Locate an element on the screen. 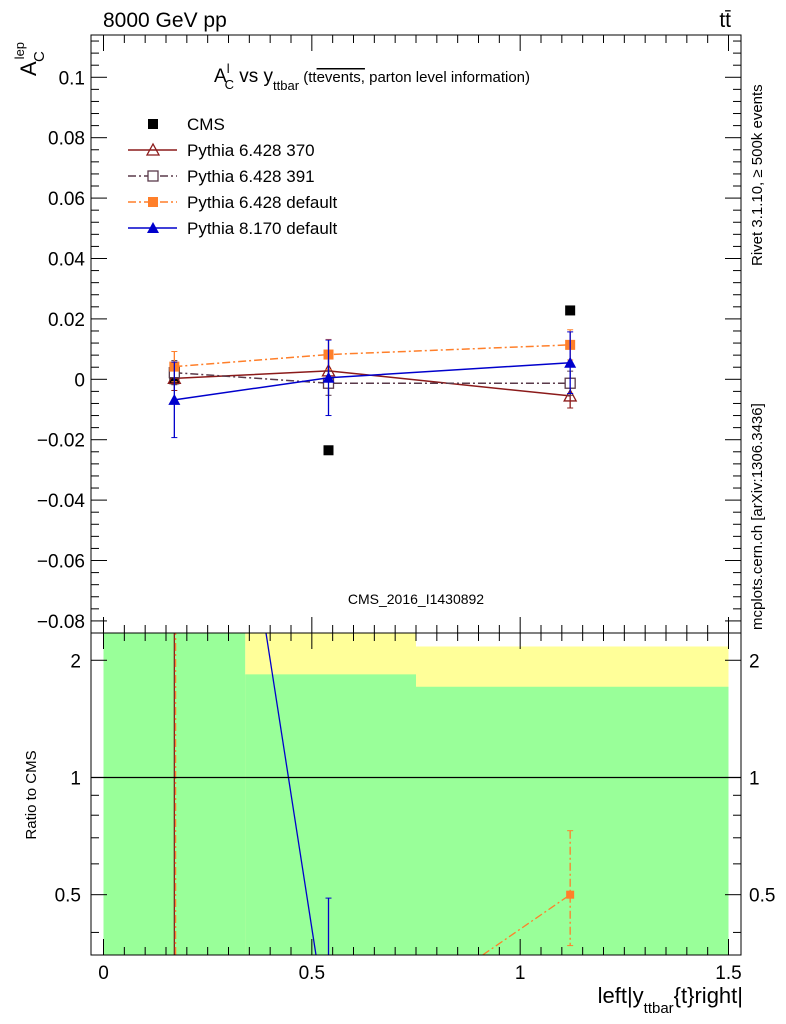 This screenshot has height=1024, width=786. y-tick-label: −0.08 is located at coordinates (61, 622).